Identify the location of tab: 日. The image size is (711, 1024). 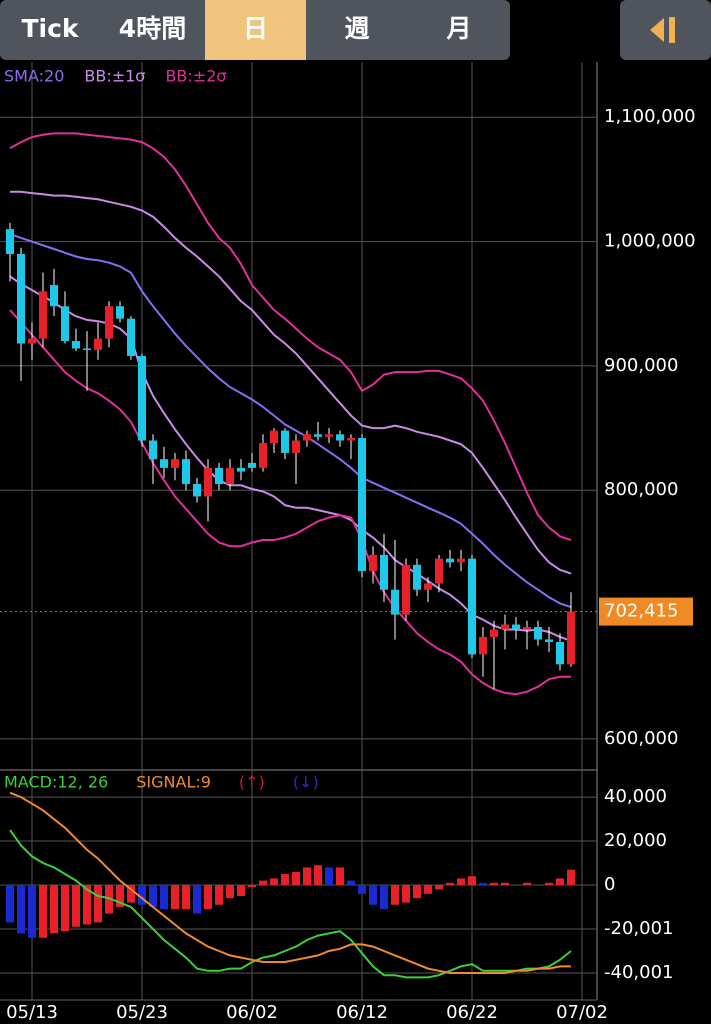
(255, 28).